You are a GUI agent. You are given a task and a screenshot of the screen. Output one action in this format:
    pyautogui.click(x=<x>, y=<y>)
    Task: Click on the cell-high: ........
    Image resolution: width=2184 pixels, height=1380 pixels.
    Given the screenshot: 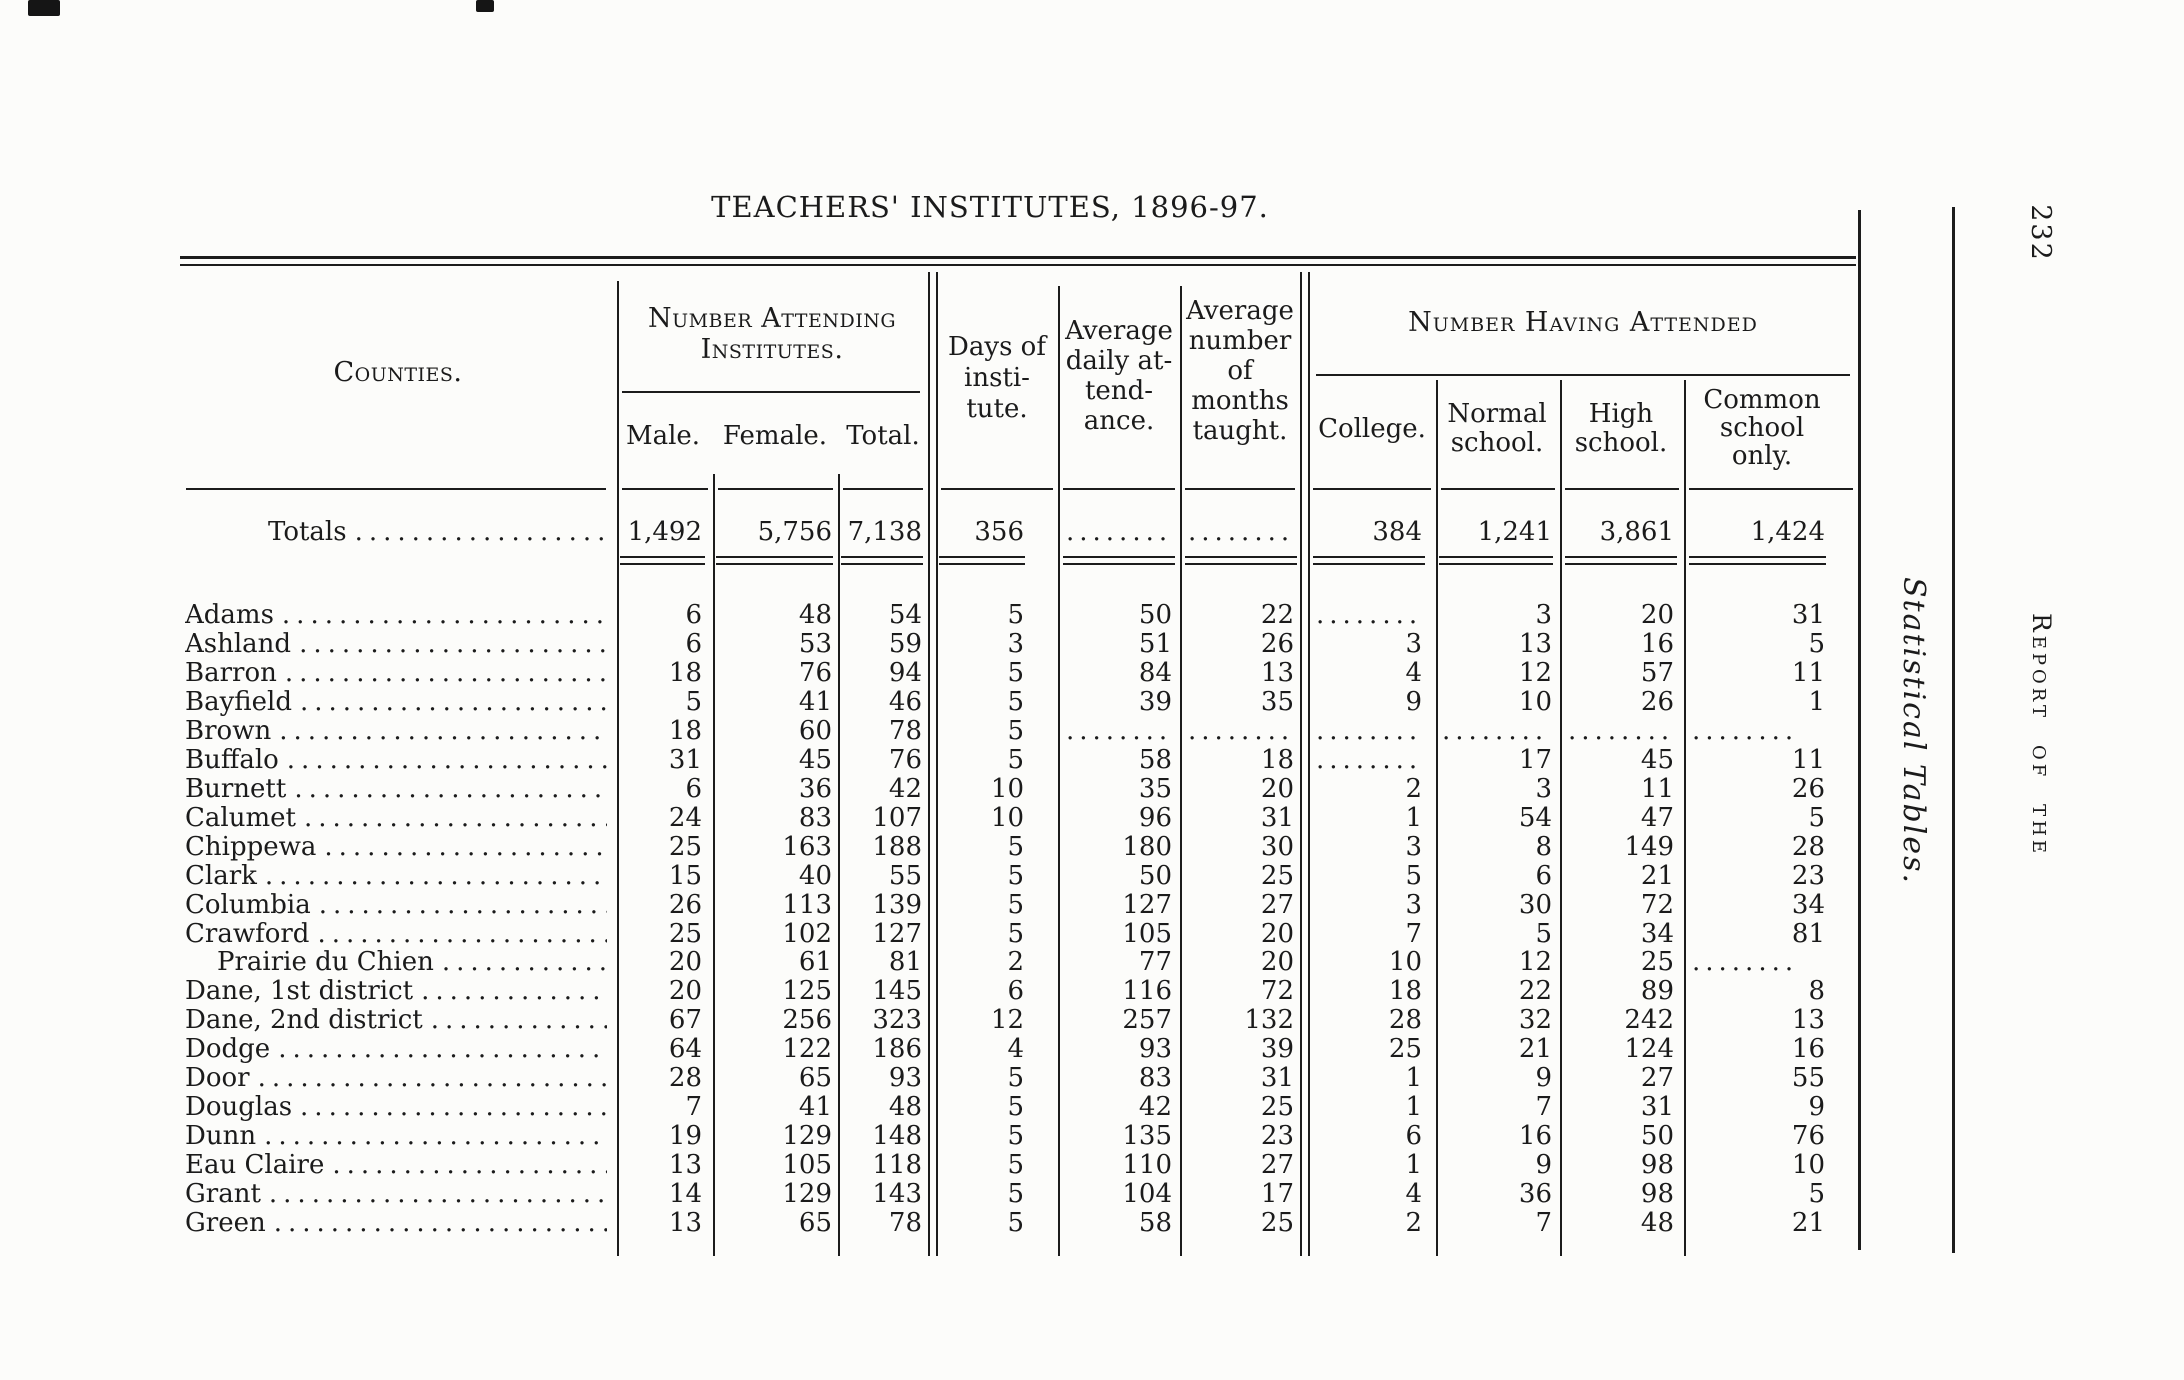 What is the action you would take?
    pyautogui.click(x=1621, y=730)
    